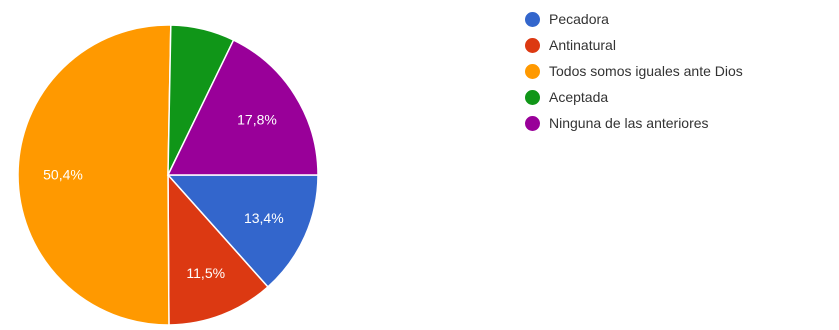  I want to click on slice-label-antinatural: 11,5%, so click(205, 273).